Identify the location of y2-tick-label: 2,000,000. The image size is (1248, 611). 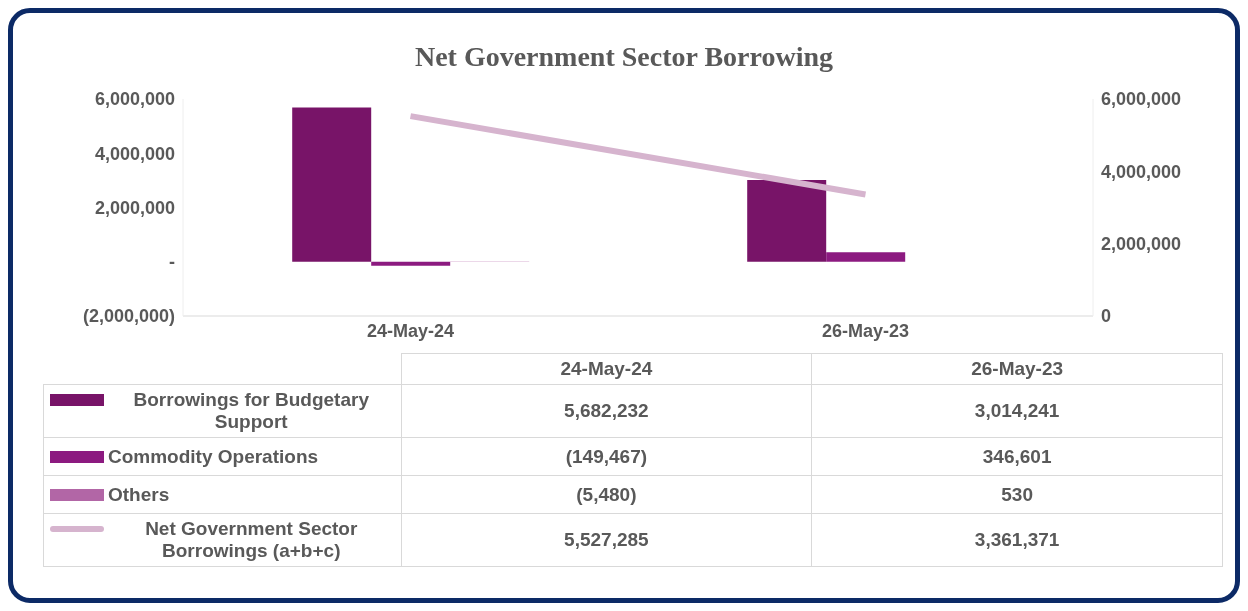
(1141, 244).